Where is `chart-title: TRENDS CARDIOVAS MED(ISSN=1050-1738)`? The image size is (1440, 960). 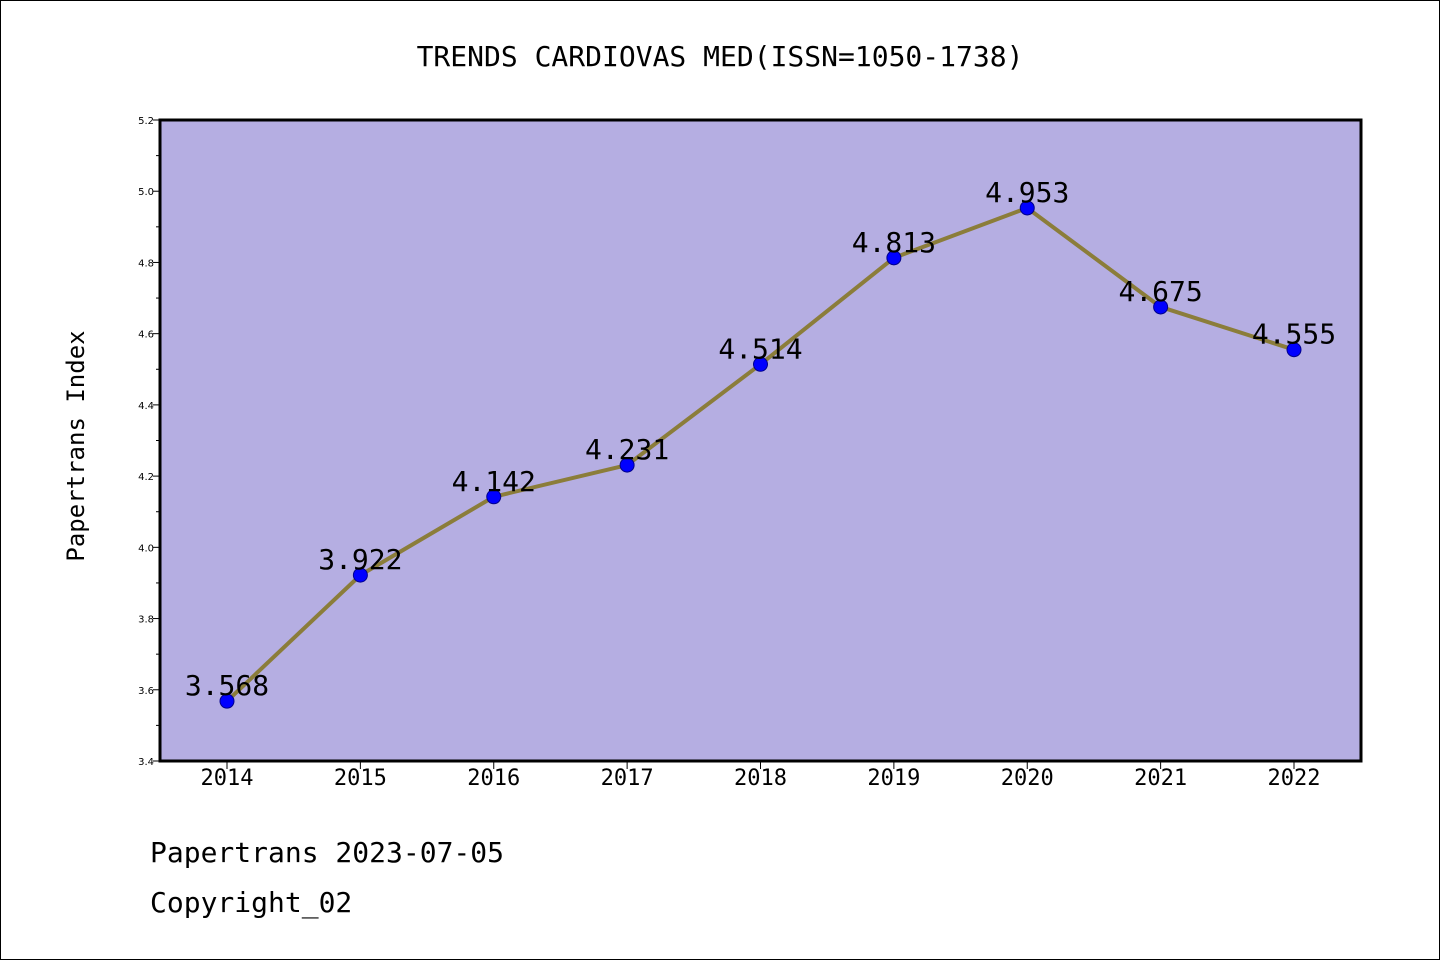
chart-title: TRENDS CARDIOVAS MED(ISSN=1050-1738) is located at coordinates (720, 56).